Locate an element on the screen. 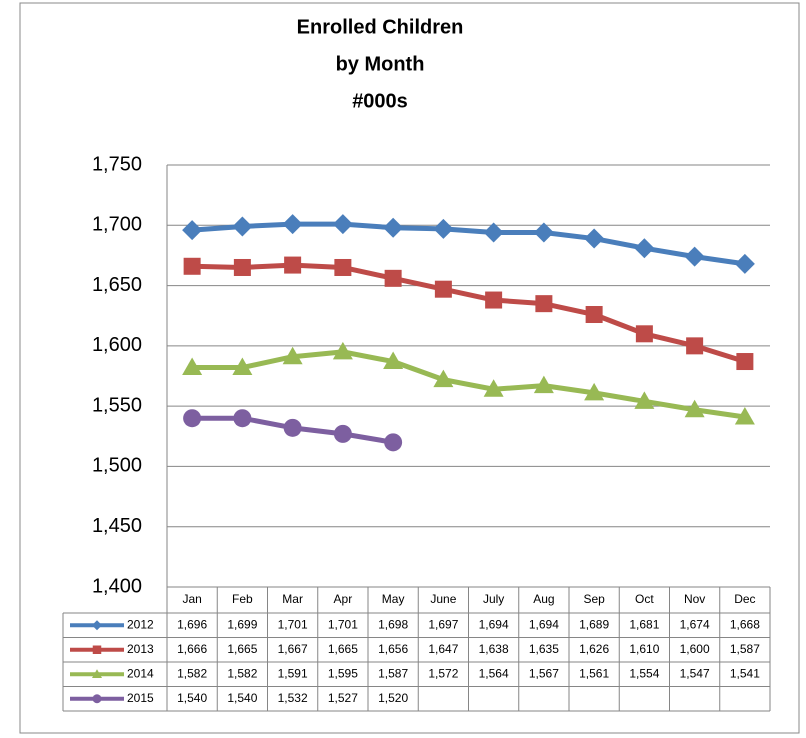  table-value: 1,681 is located at coordinates (644, 624).